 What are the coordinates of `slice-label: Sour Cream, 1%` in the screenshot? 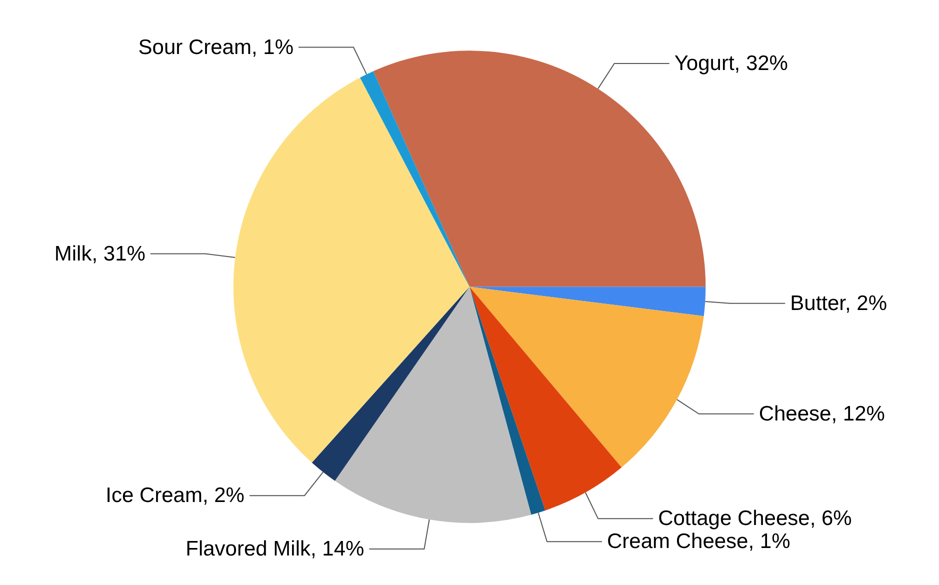 It's located at (216, 47).